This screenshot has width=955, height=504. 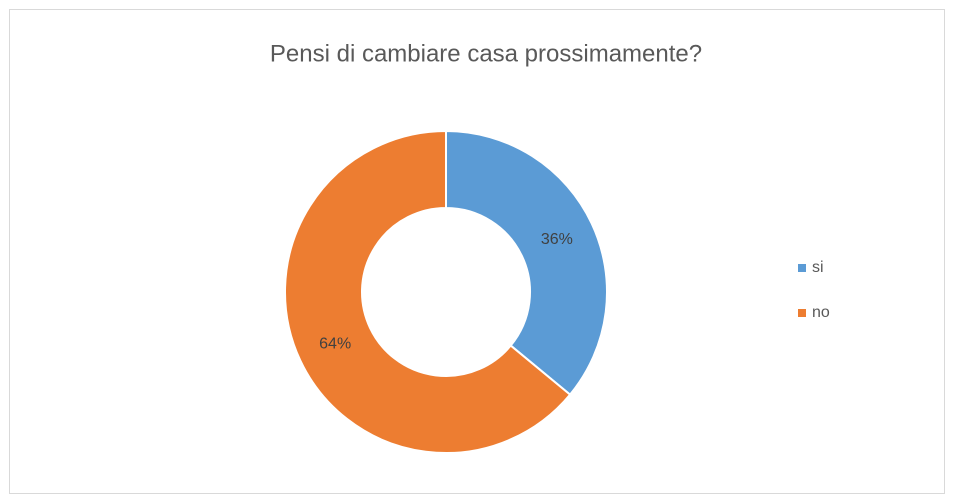 What do you see at coordinates (335, 343) in the screenshot?
I see `data-label: 64%` at bounding box center [335, 343].